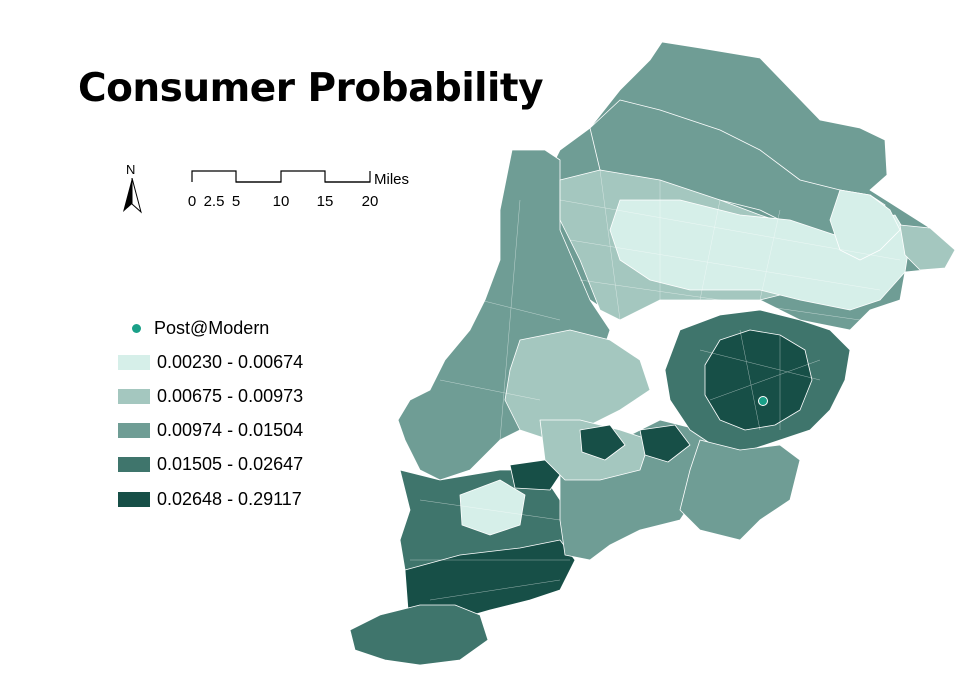 The image size is (980, 693). I want to click on scale-unit-label: Miles, so click(392, 179).